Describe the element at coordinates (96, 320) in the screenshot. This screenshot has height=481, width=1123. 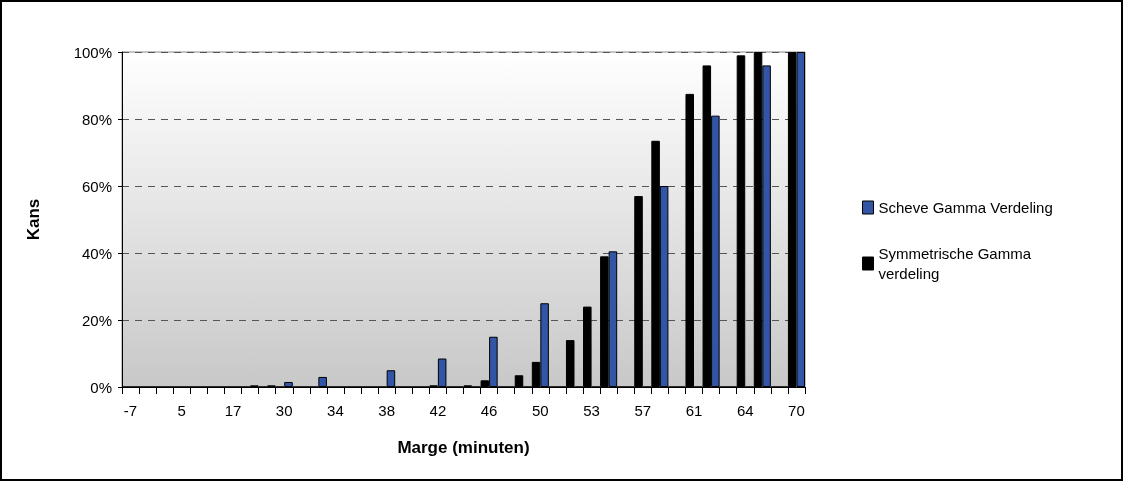
I see `y-tick-label: 20%` at that location.